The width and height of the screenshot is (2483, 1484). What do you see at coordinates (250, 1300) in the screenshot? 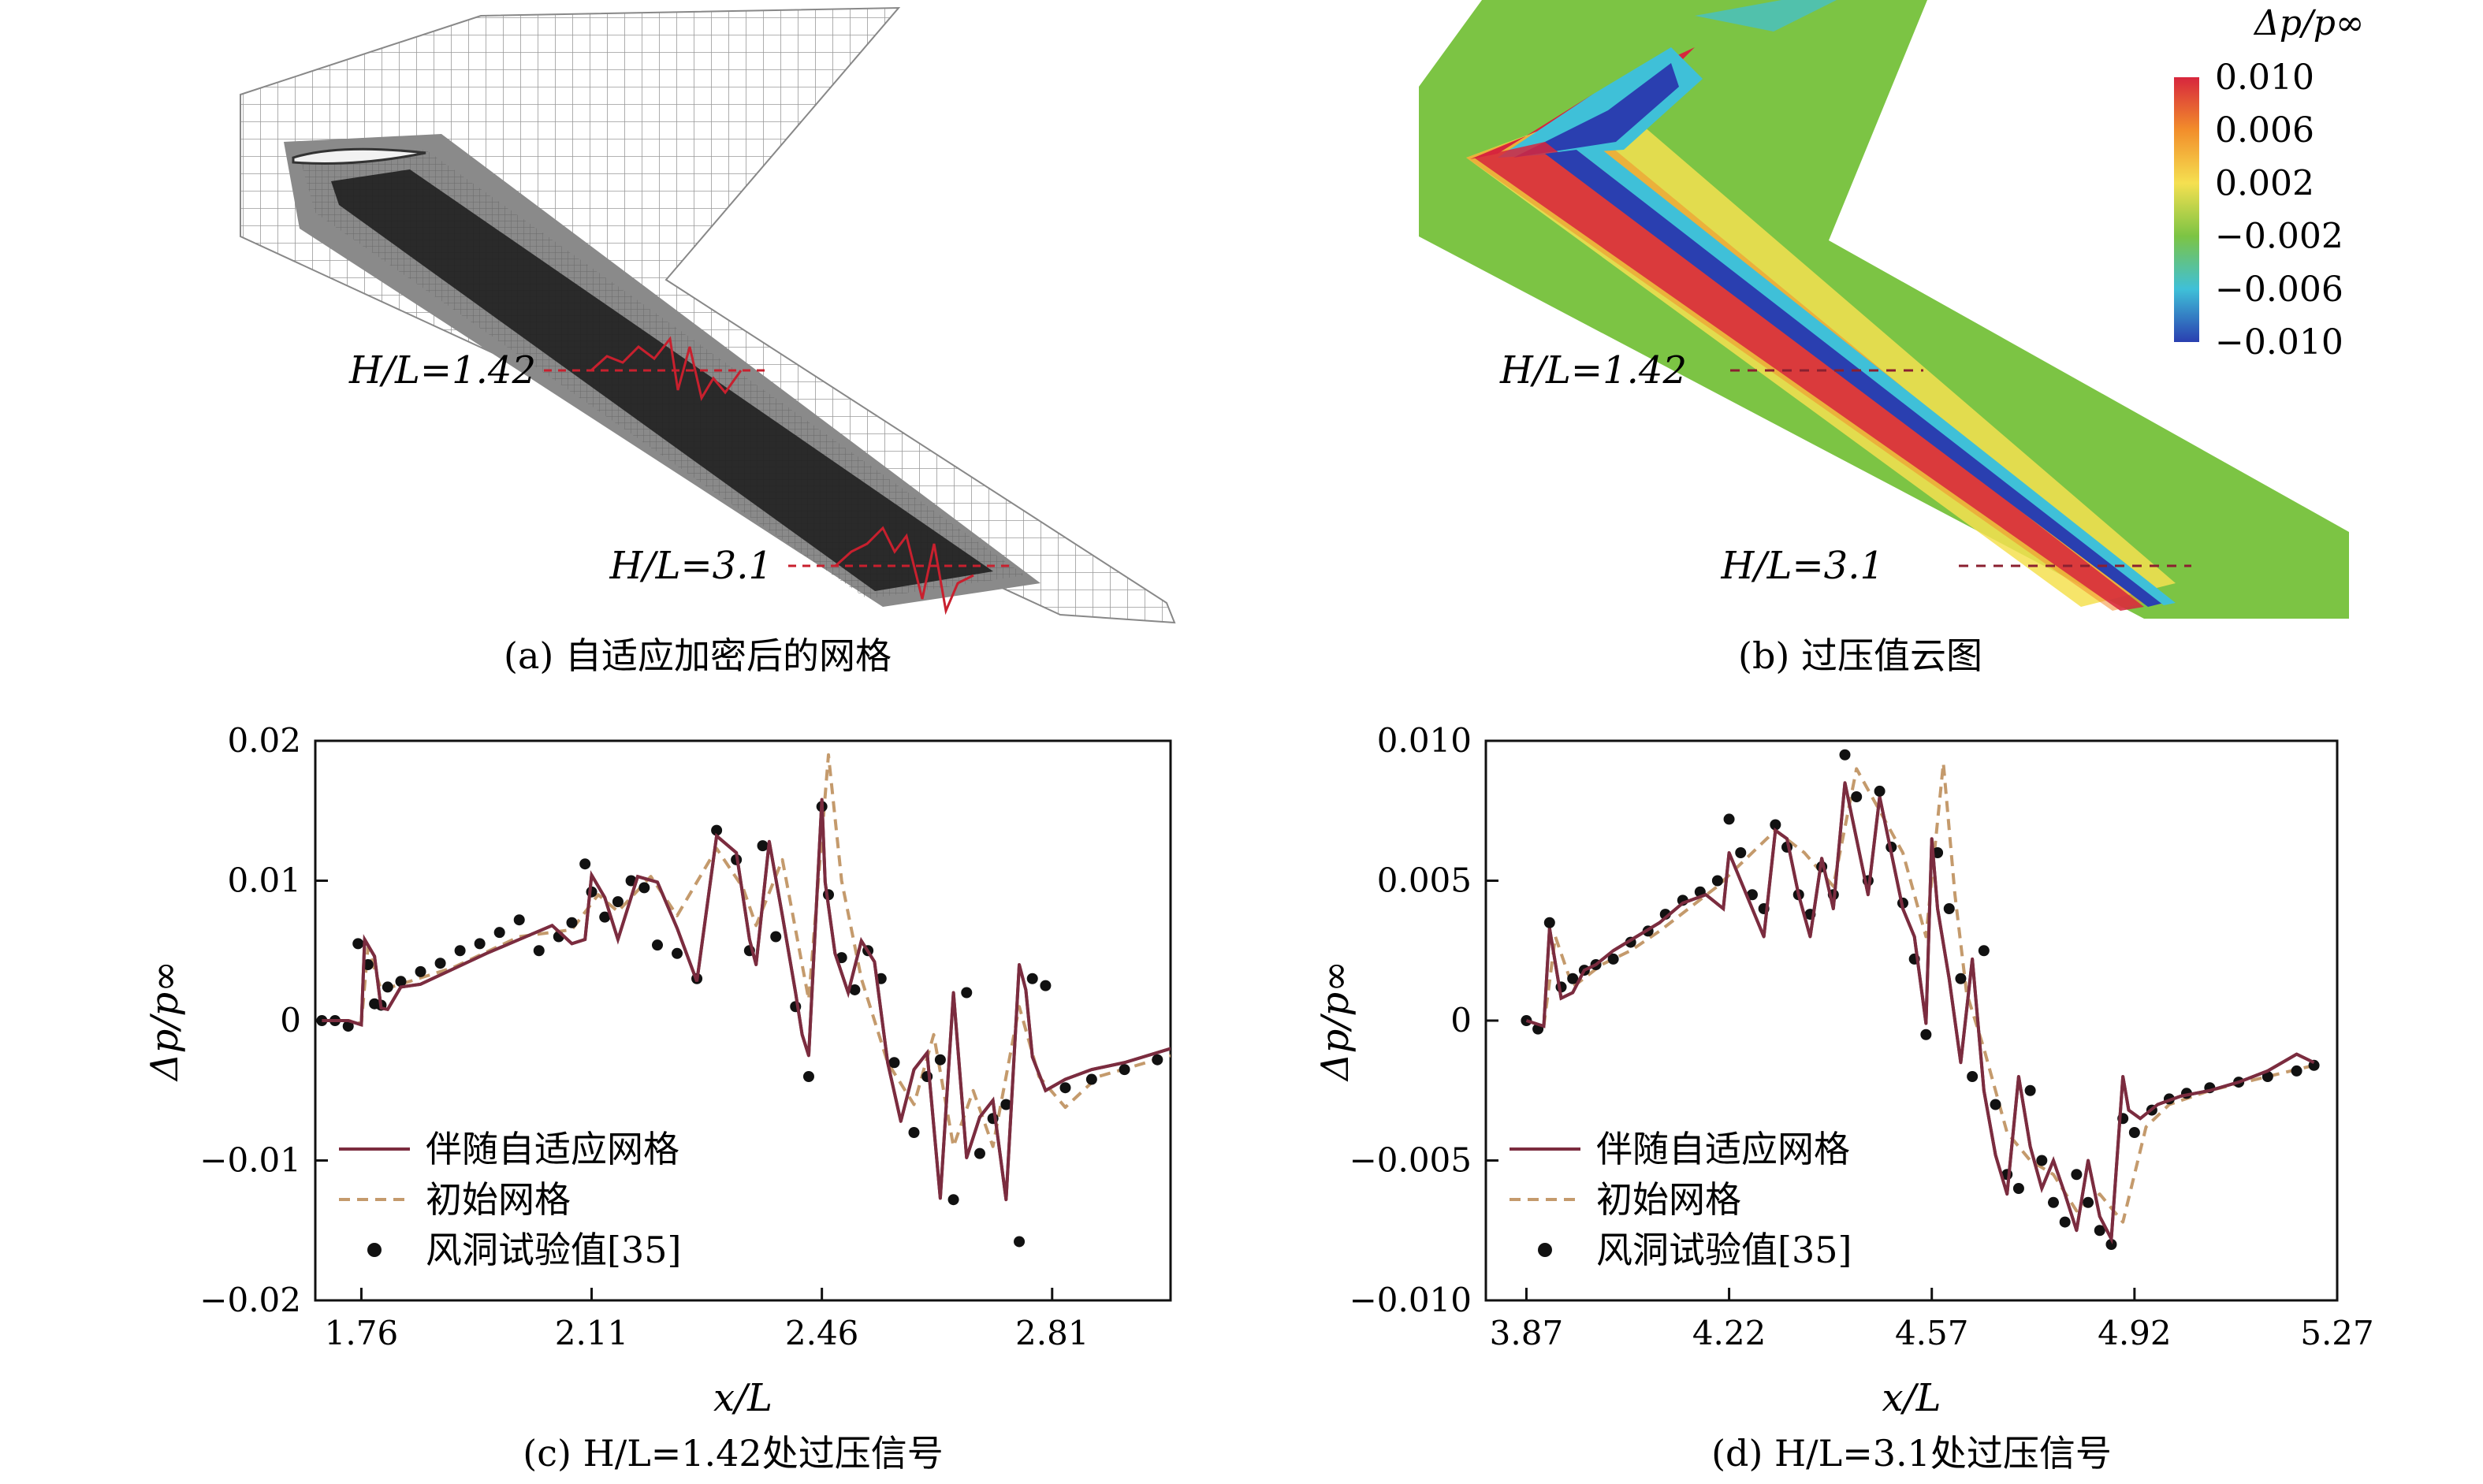
I see `y-tick-label: −0.02` at bounding box center [250, 1300].